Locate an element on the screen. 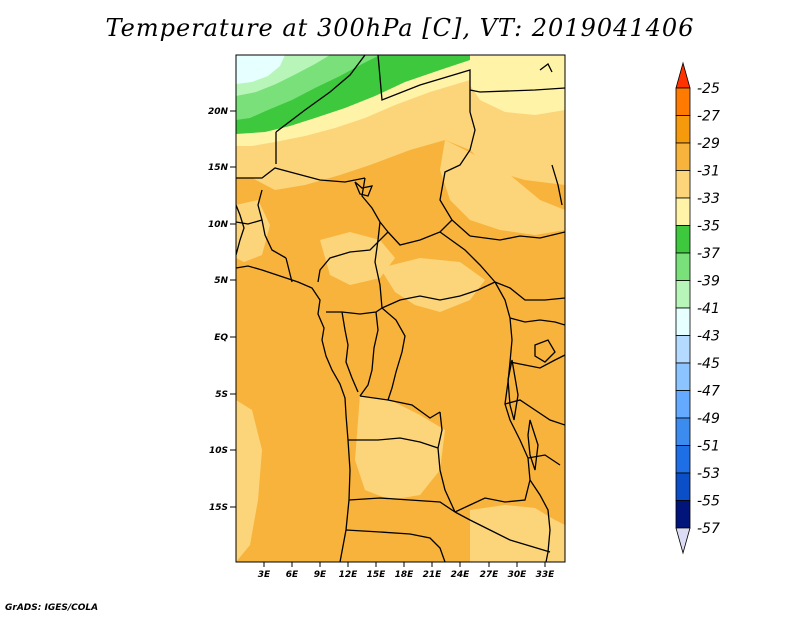  colorbar-label: -37 is located at coordinates (708, 254).